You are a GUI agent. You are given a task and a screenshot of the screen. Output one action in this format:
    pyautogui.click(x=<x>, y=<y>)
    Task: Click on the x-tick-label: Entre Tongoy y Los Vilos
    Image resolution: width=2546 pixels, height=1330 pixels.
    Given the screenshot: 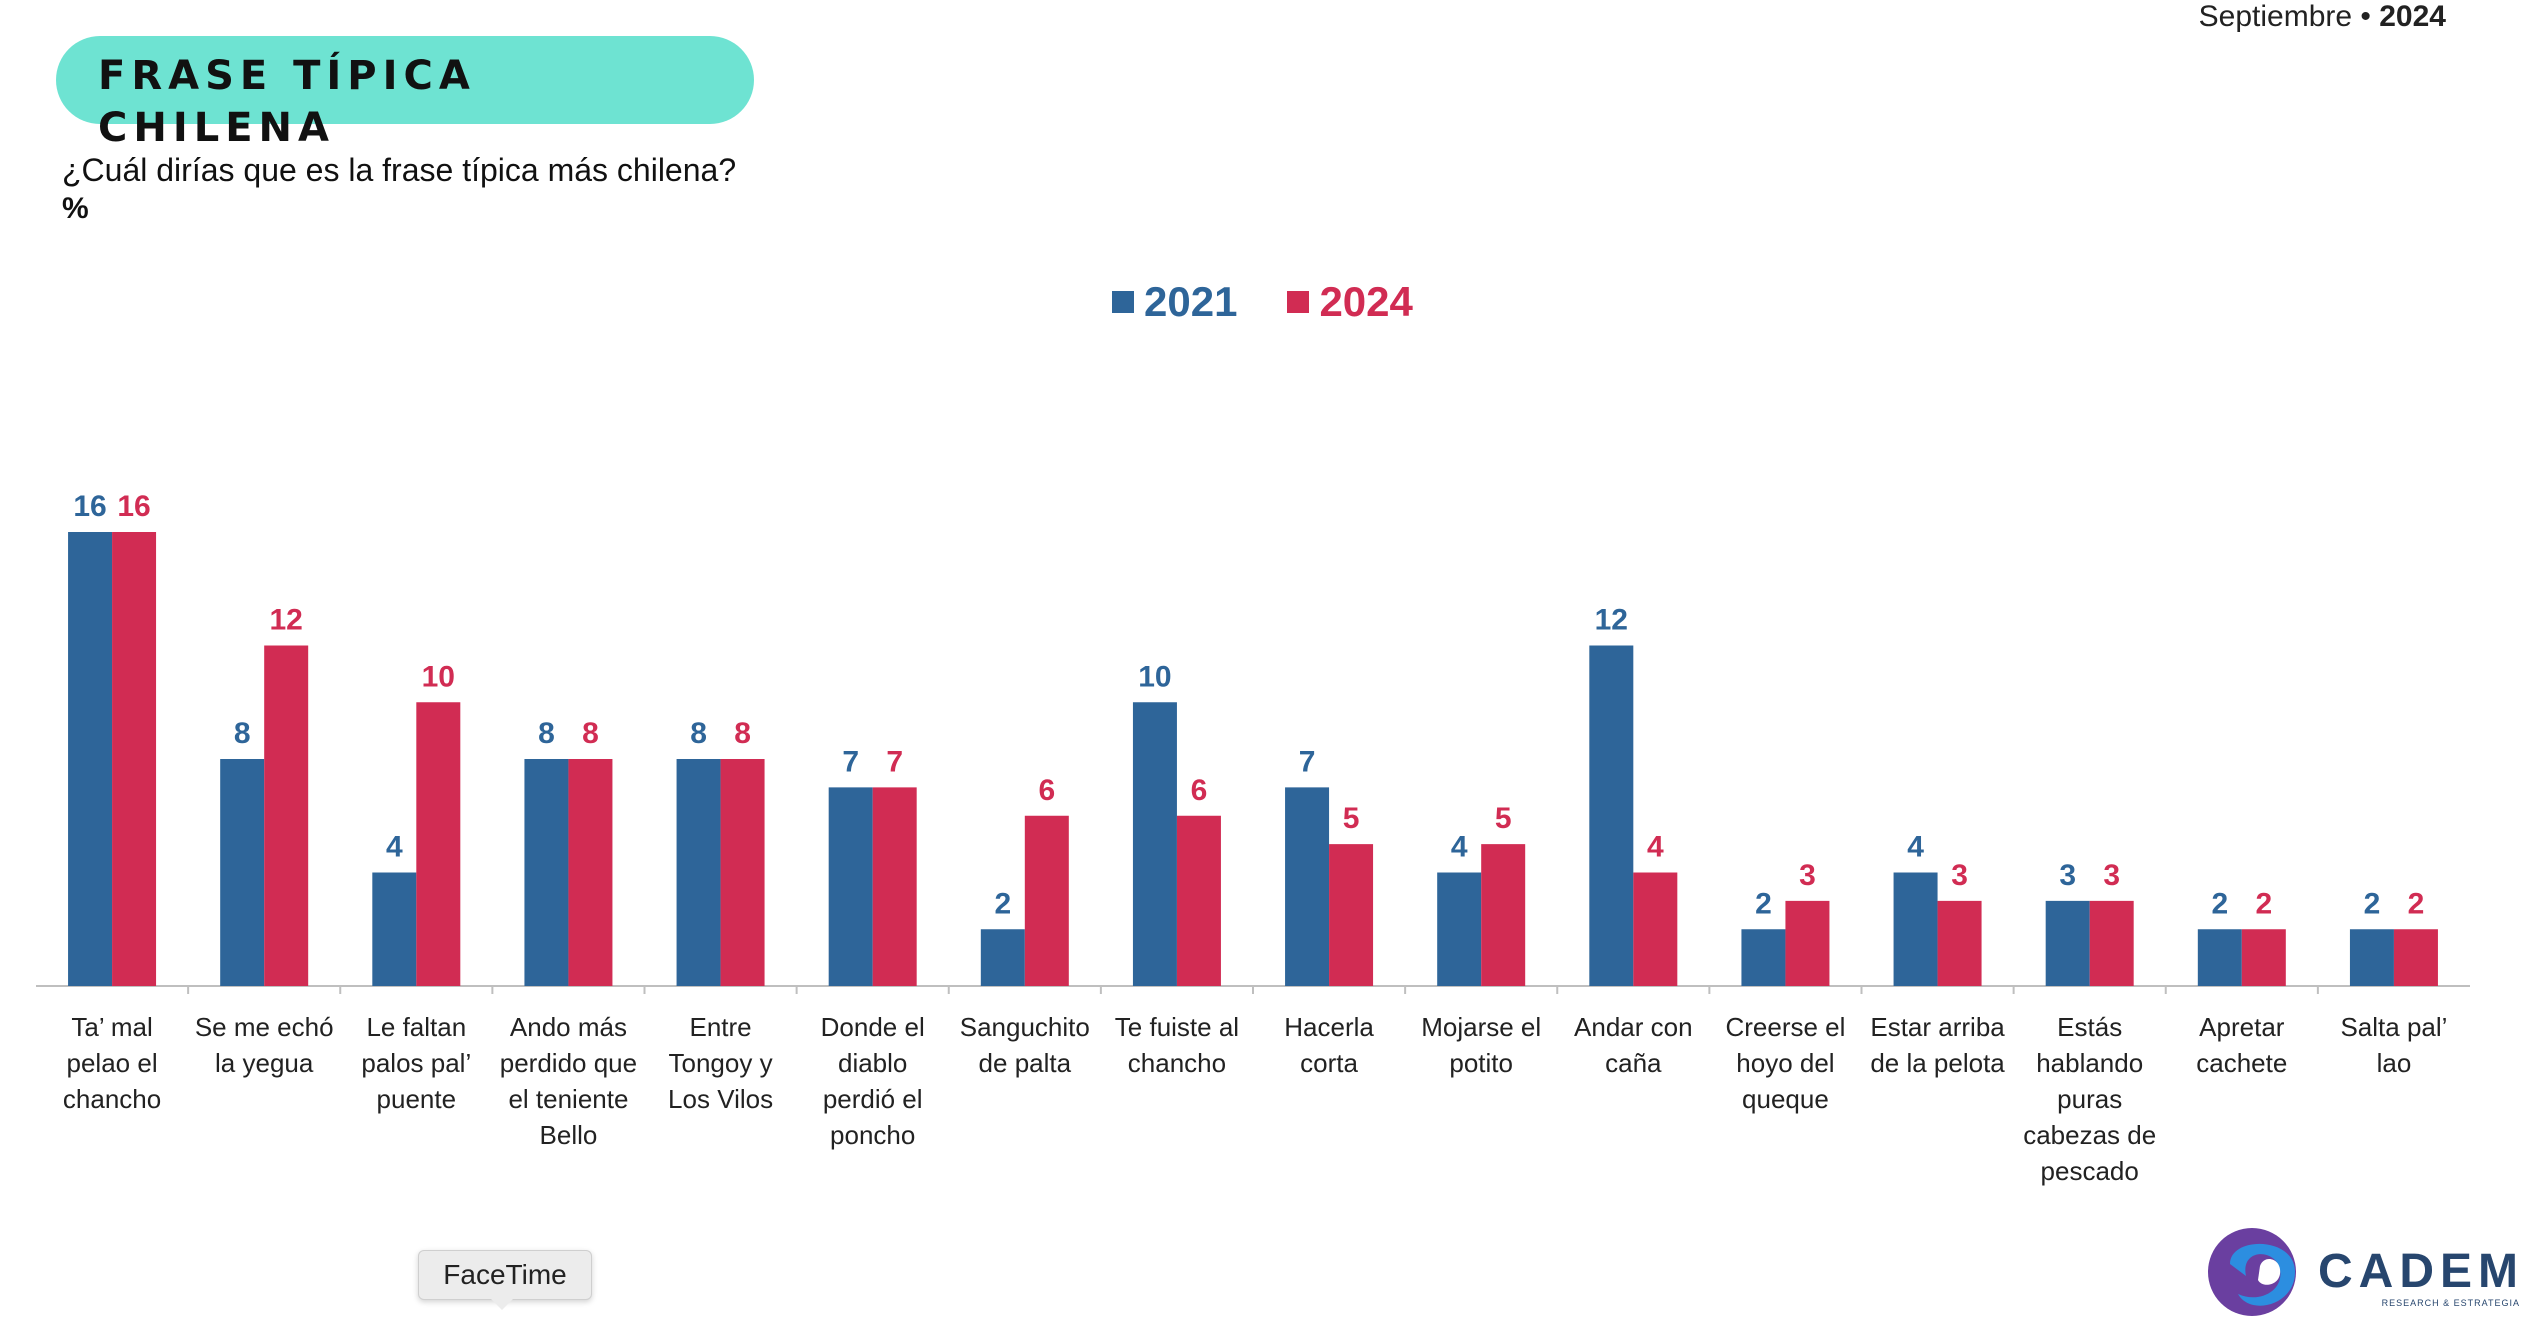 What is the action you would take?
    pyautogui.click(x=720, y=1063)
    